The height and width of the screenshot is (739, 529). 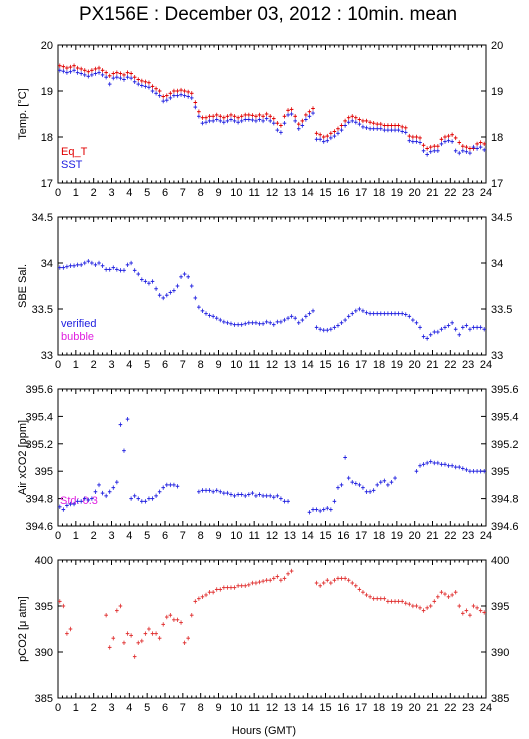 What do you see at coordinates (129, 365) in the screenshot?
I see `x-tick-label: 4` at bounding box center [129, 365].